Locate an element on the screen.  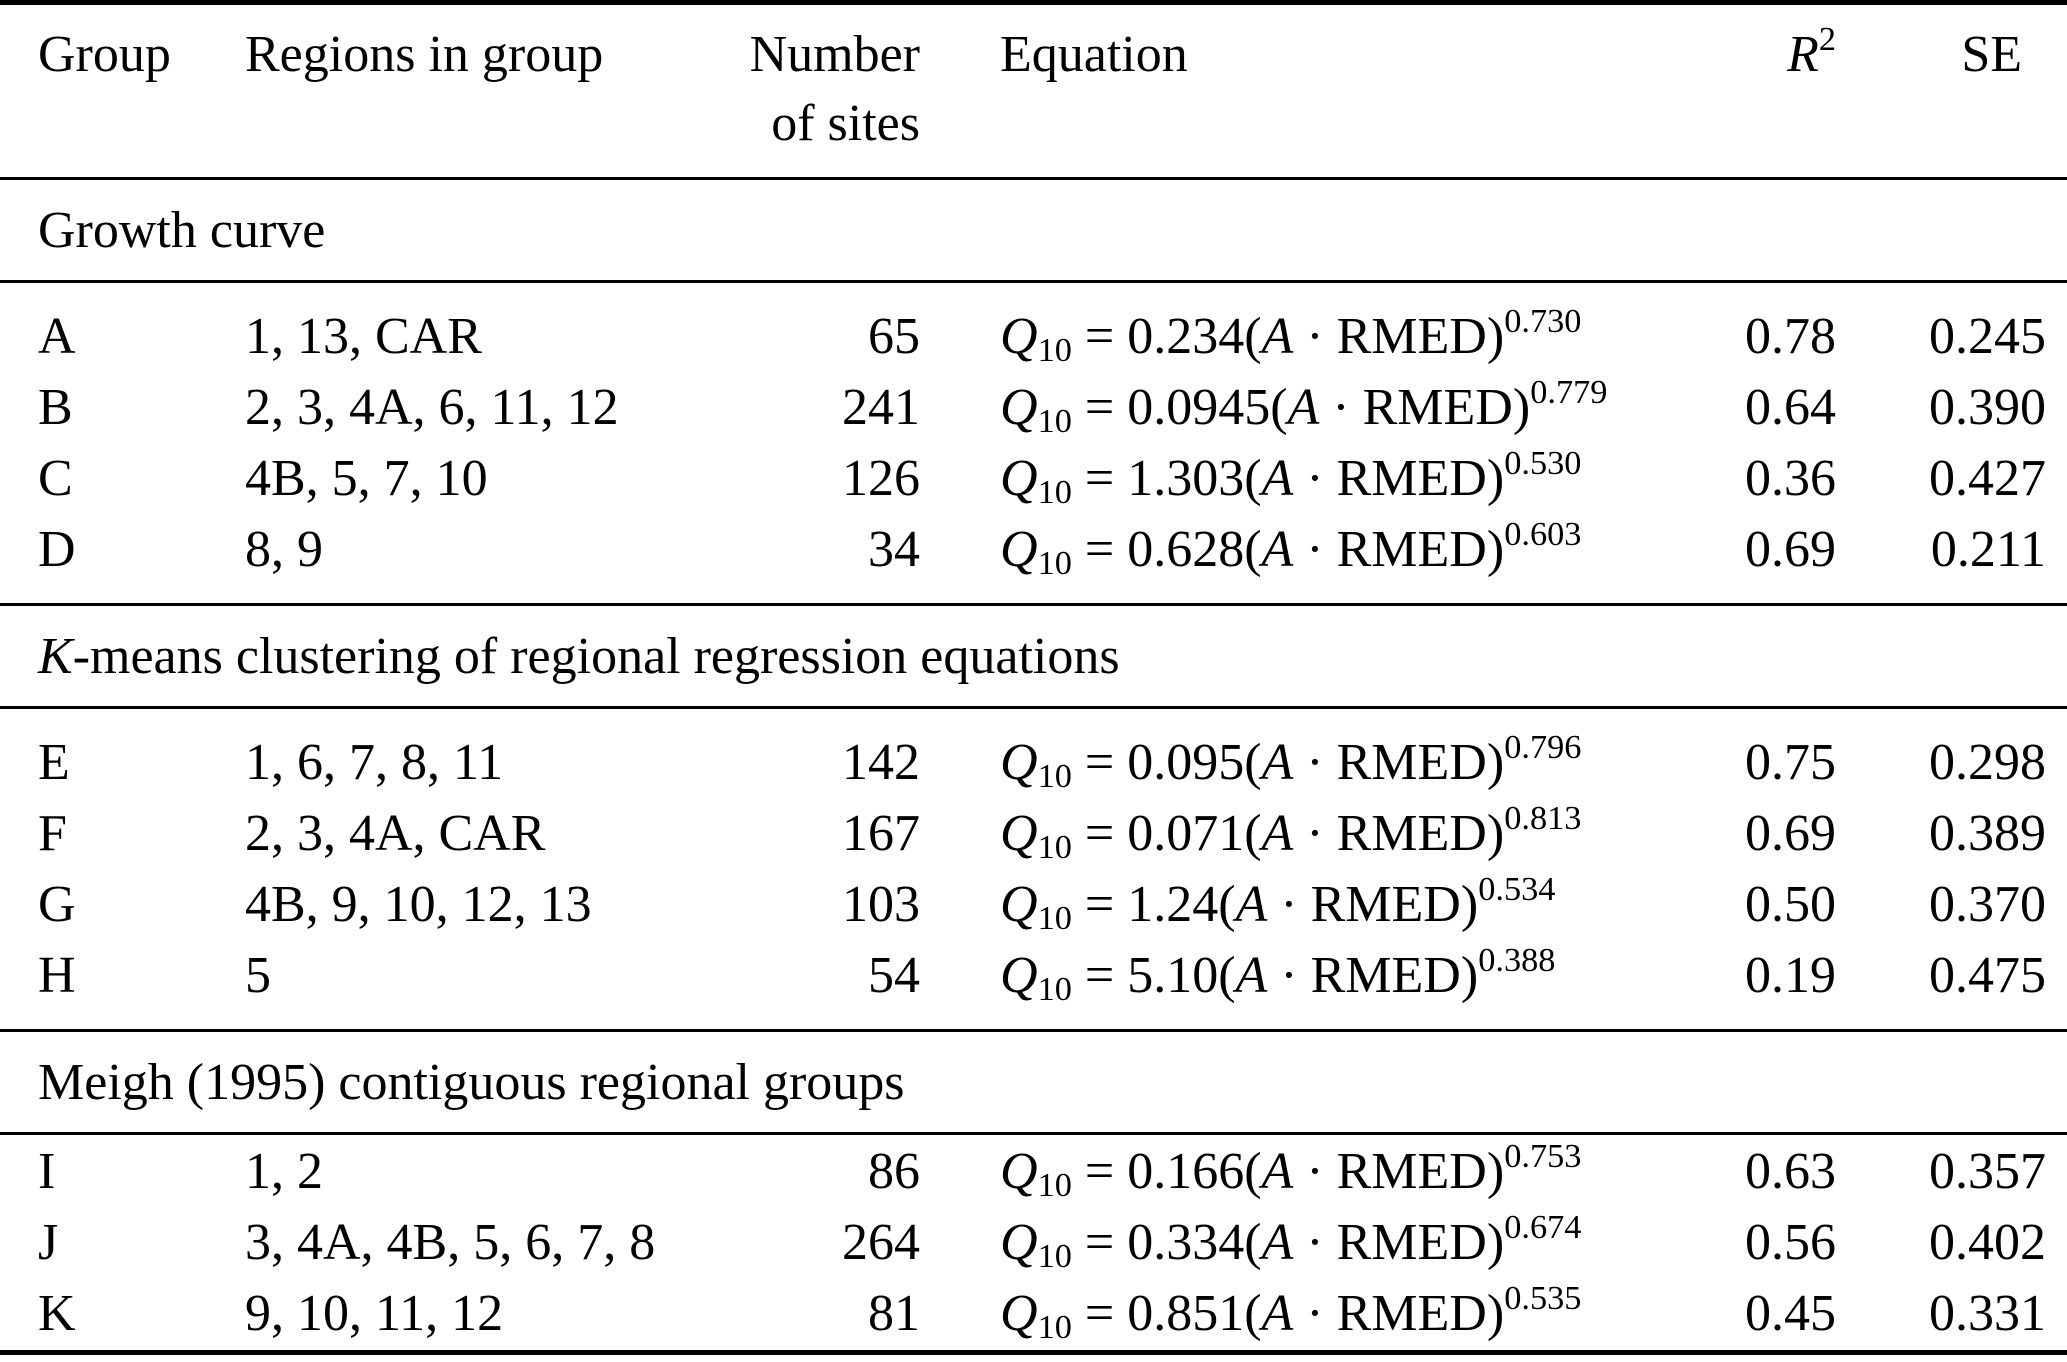
group-cell: C is located at coordinates (55, 478).